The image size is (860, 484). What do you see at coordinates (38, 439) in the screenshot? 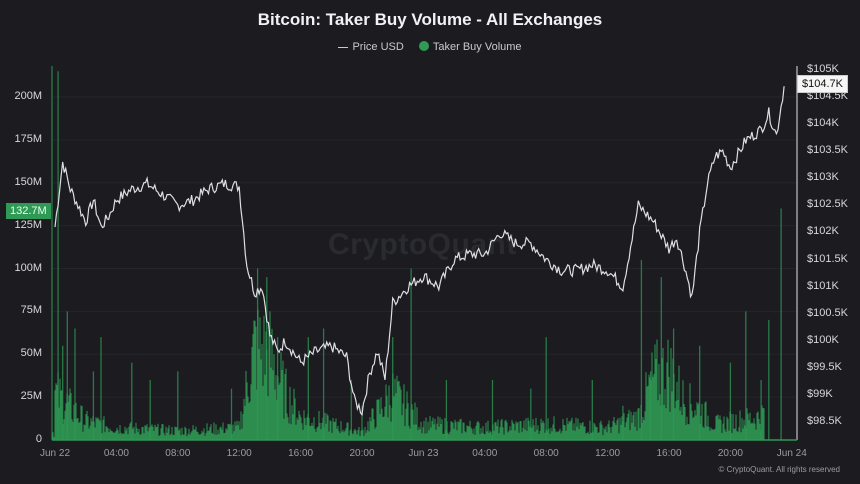
I see `y-left-tick: 0` at bounding box center [38, 439].